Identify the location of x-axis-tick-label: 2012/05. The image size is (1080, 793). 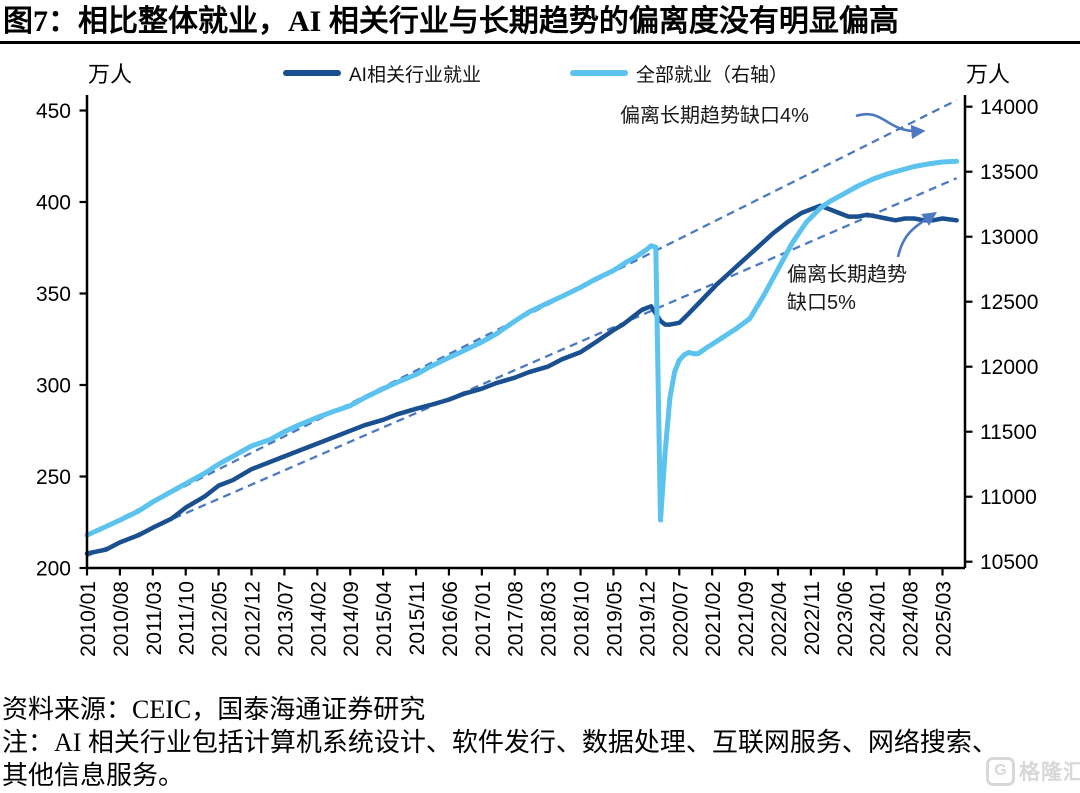
(220, 619).